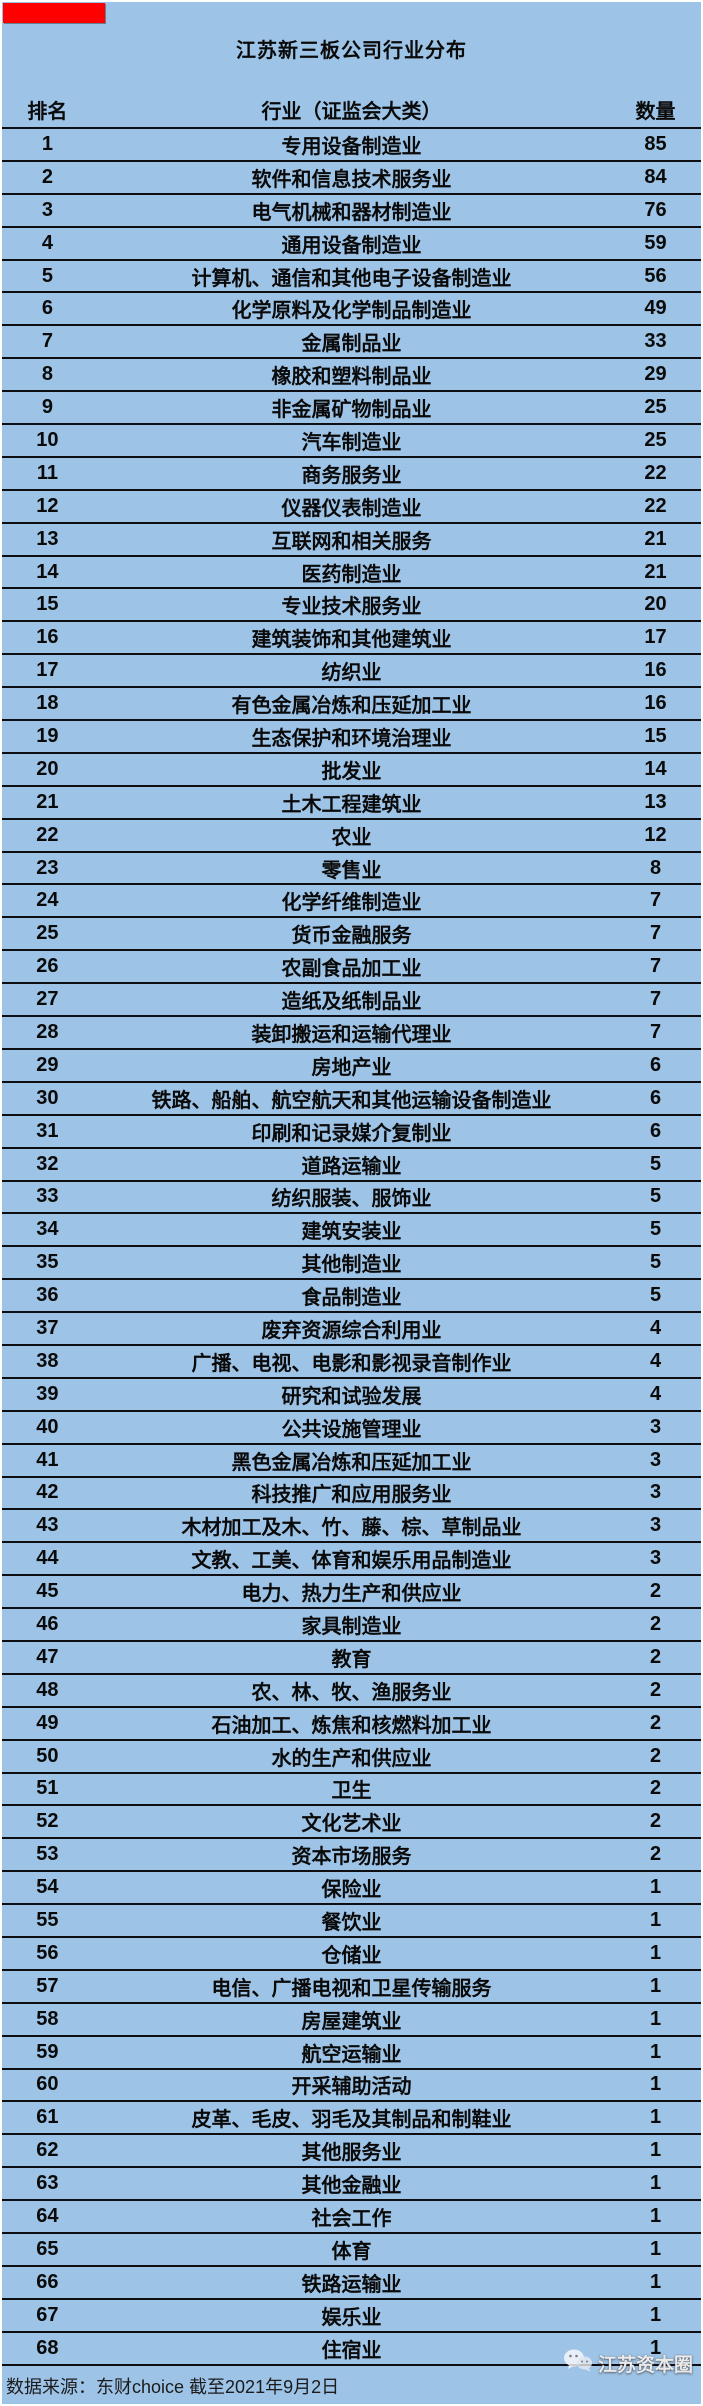  What do you see at coordinates (351, 65) in the screenshot?
I see `table-header-section: 江苏新三板公司行业分布 排名 行业（证监会大类） 数量` at bounding box center [351, 65].